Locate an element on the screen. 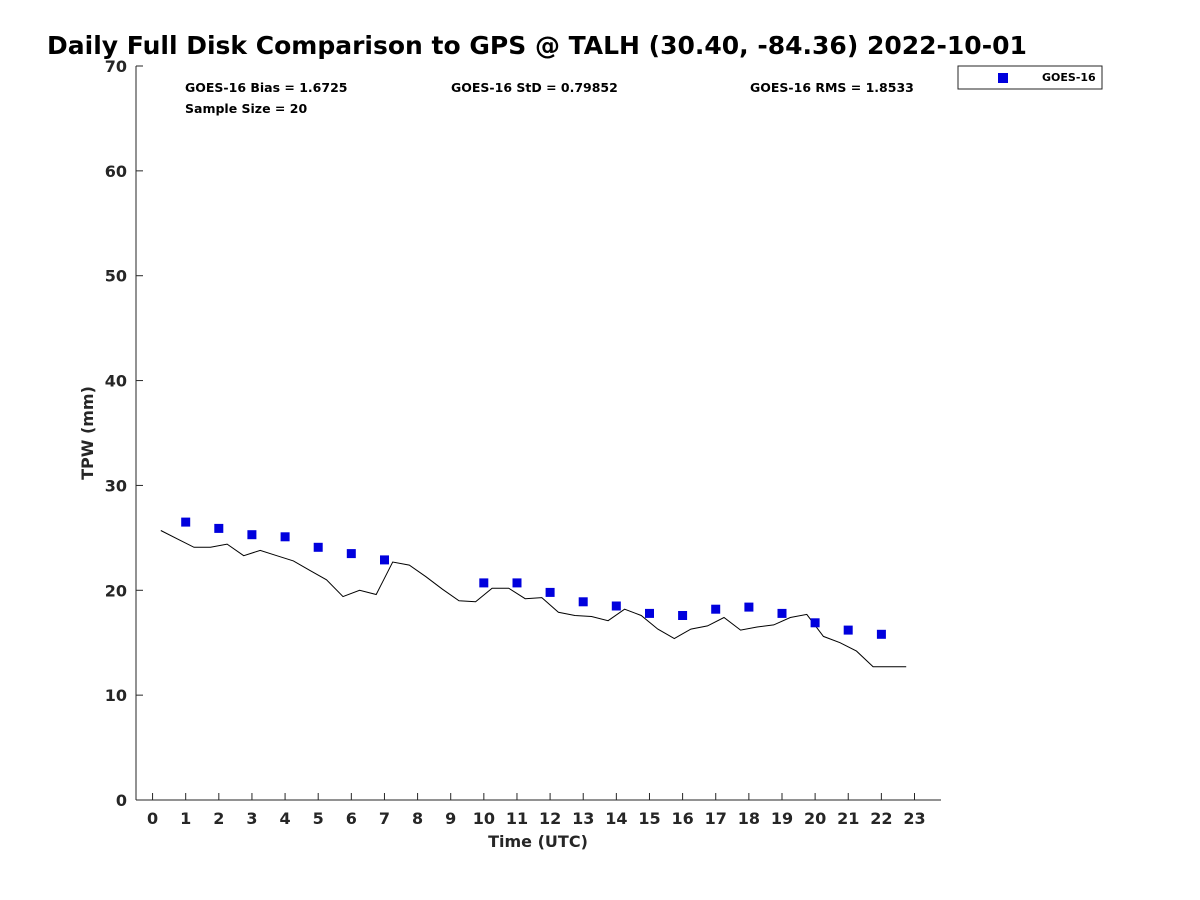 The height and width of the screenshot is (900, 1200). legend-box is located at coordinates (1030, 77).